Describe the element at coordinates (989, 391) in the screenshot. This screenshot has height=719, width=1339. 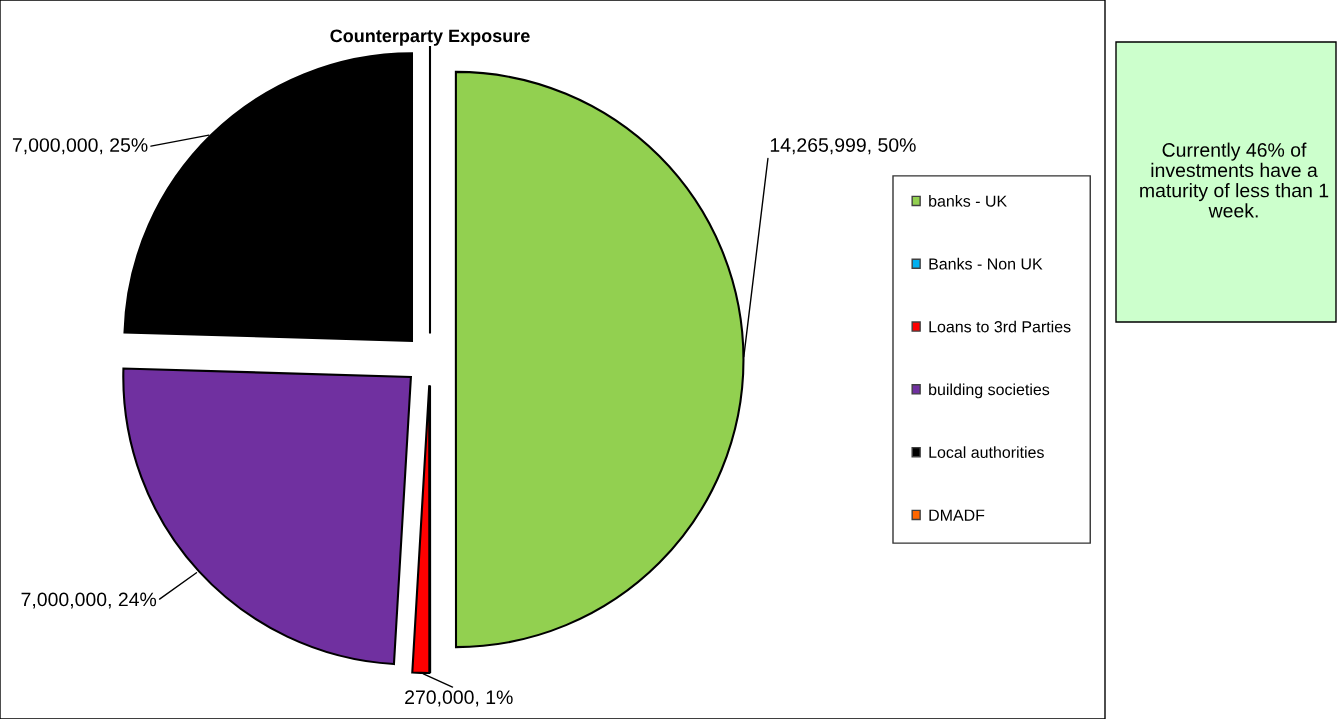
I see `legend-label: building societies` at that location.